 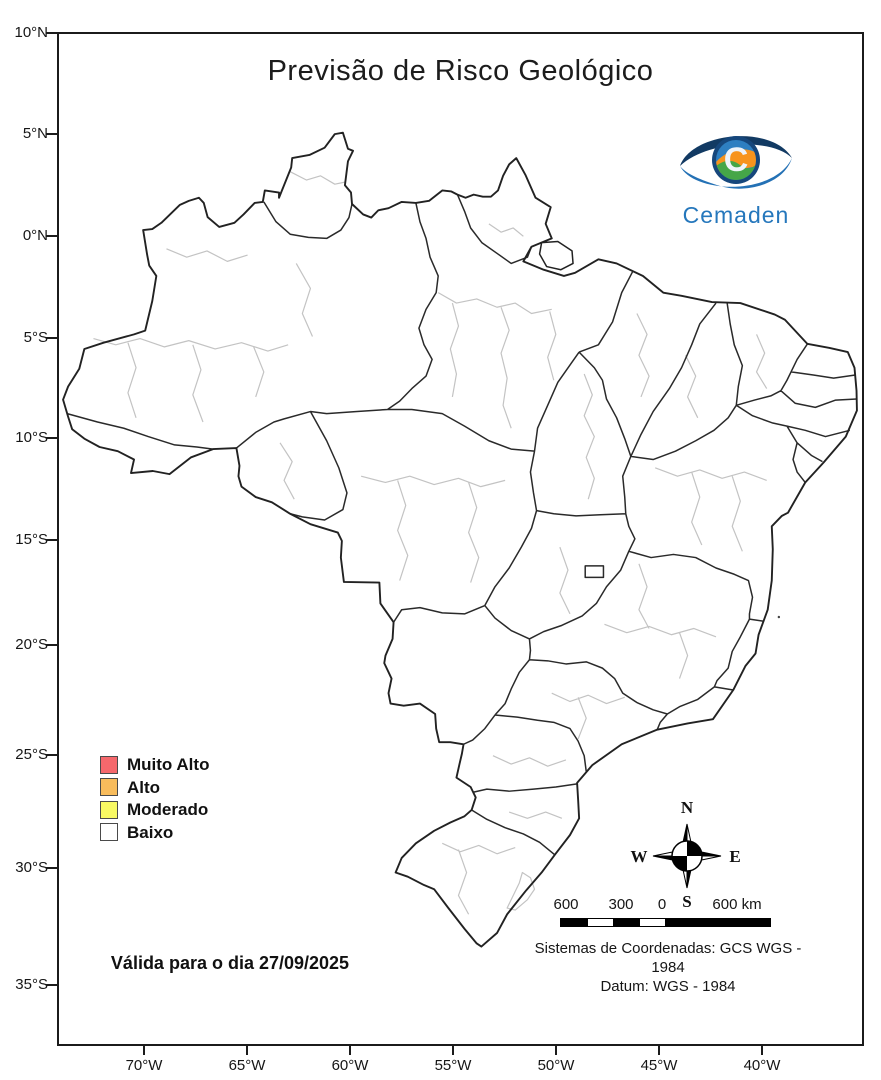 I want to click on baixo-label: Baixo, so click(x=150, y=832).